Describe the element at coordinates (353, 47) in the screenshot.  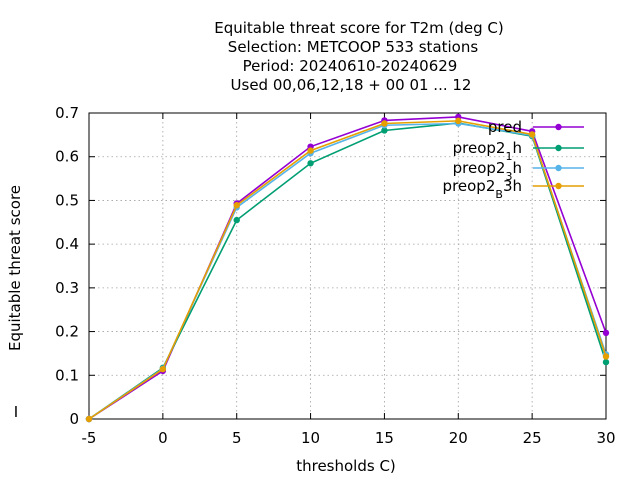
I see `title-line-2: Selection: METCOOP 533 stations` at that location.